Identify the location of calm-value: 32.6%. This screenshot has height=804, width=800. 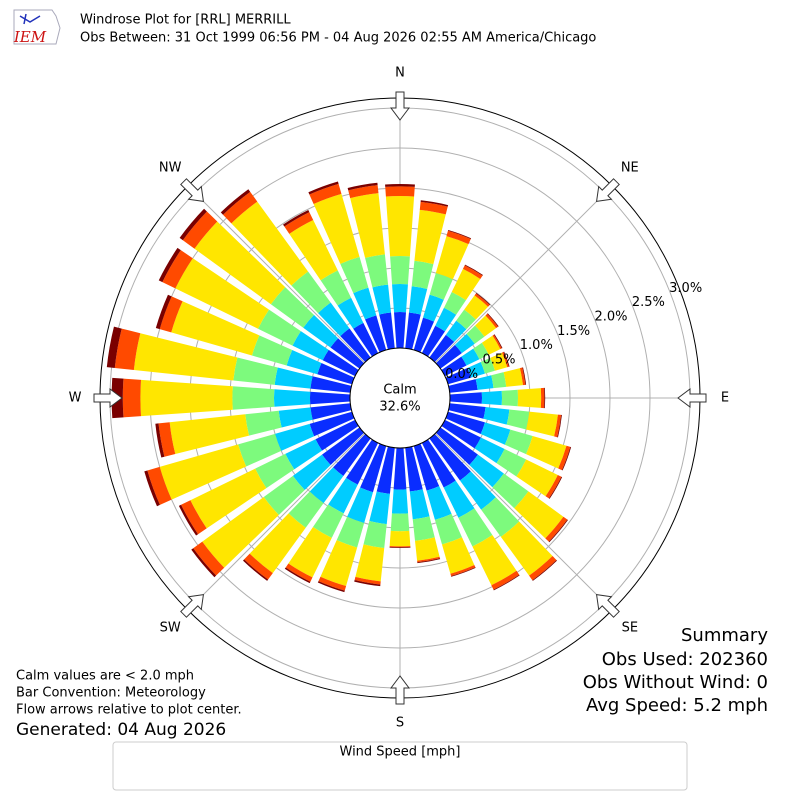
(399, 407).